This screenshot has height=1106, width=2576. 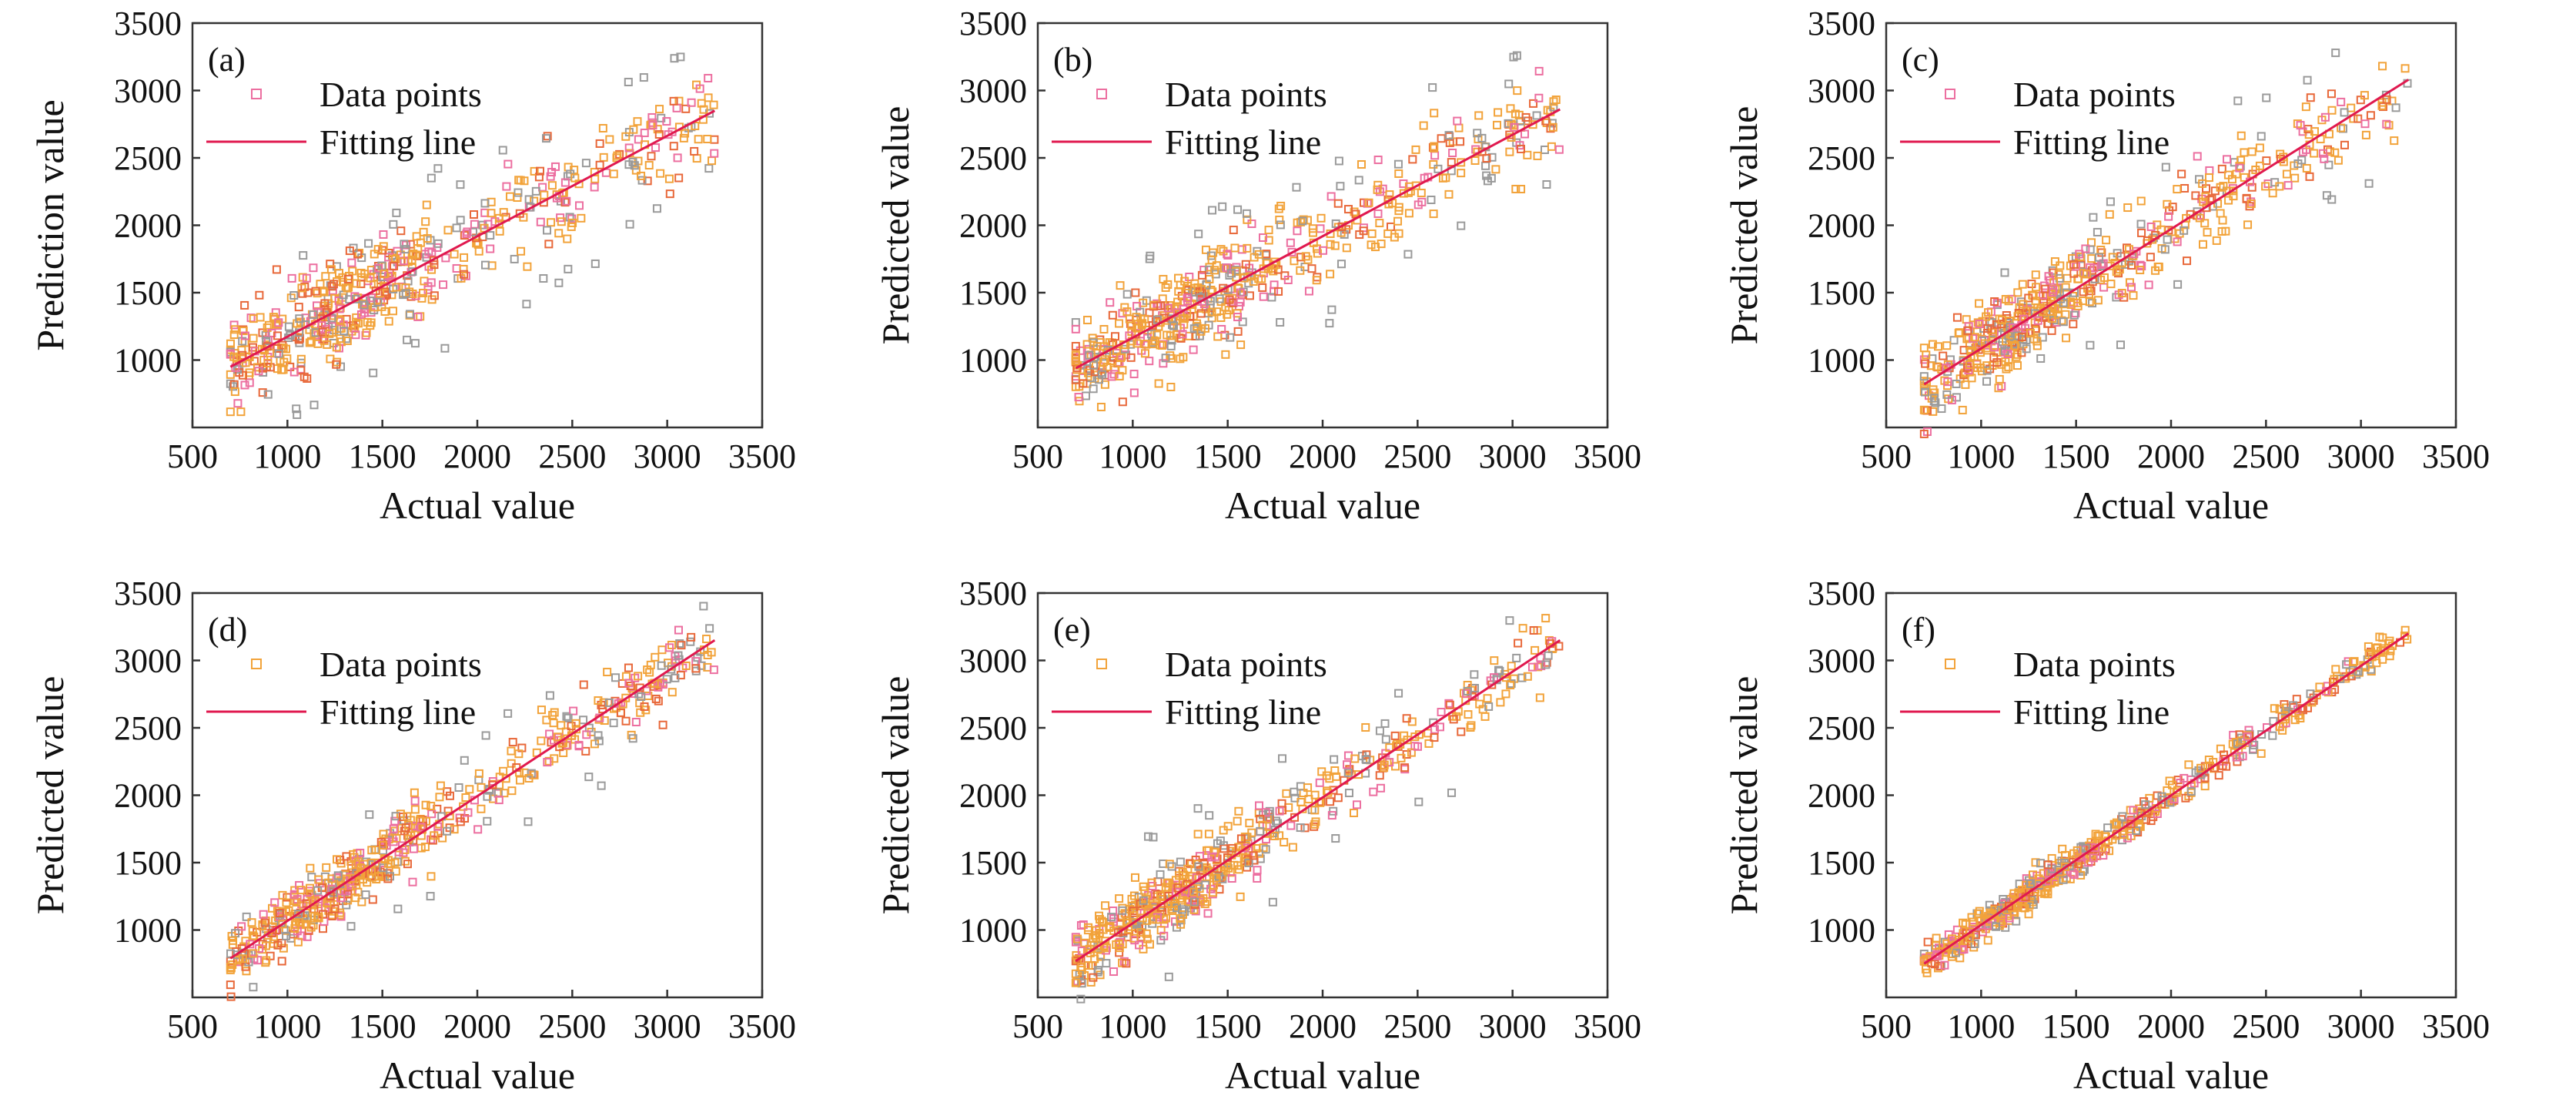 What do you see at coordinates (1887, 456) in the screenshot?
I see `x-tick-label: 500` at bounding box center [1887, 456].